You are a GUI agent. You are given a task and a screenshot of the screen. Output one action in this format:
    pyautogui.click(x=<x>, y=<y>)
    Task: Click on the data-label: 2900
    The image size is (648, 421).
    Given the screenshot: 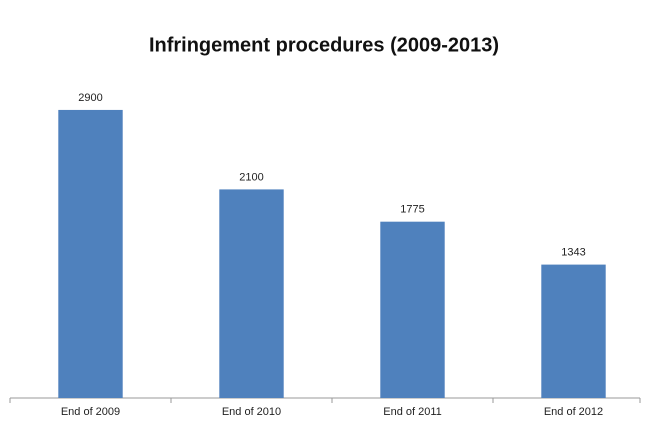 What is the action you would take?
    pyautogui.click(x=90, y=98)
    